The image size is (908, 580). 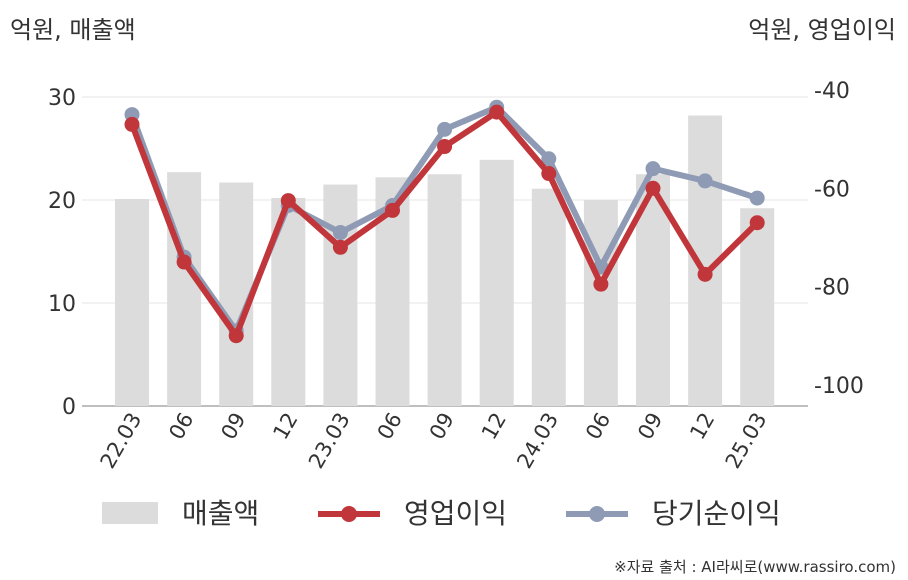 I want to click on legend-swatch-revenue, so click(x=130, y=513).